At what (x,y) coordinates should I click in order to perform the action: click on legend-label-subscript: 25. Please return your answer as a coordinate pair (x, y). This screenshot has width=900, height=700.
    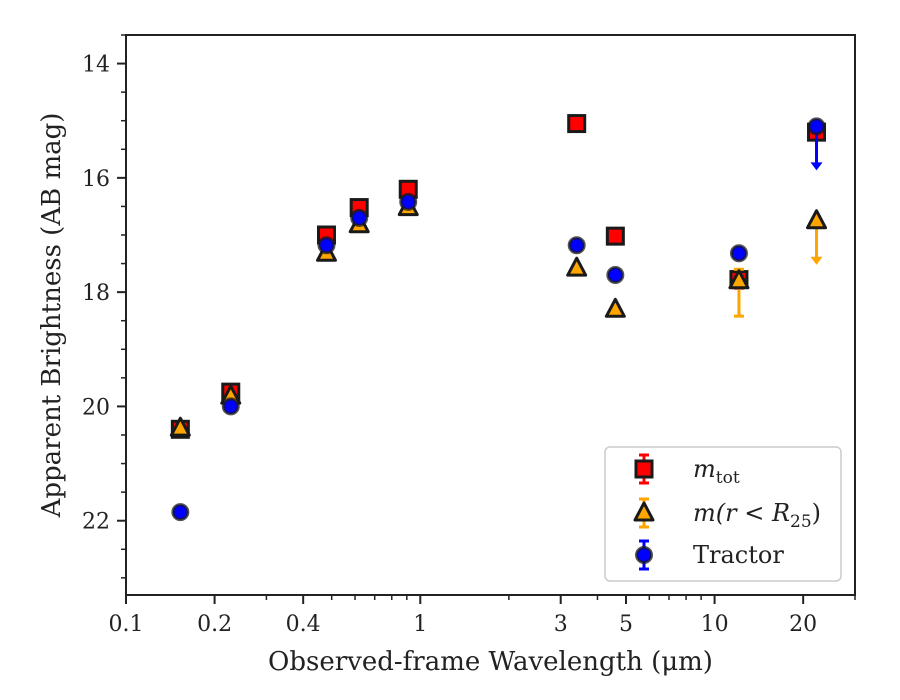
    Looking at the image, I should click on (801, 522).